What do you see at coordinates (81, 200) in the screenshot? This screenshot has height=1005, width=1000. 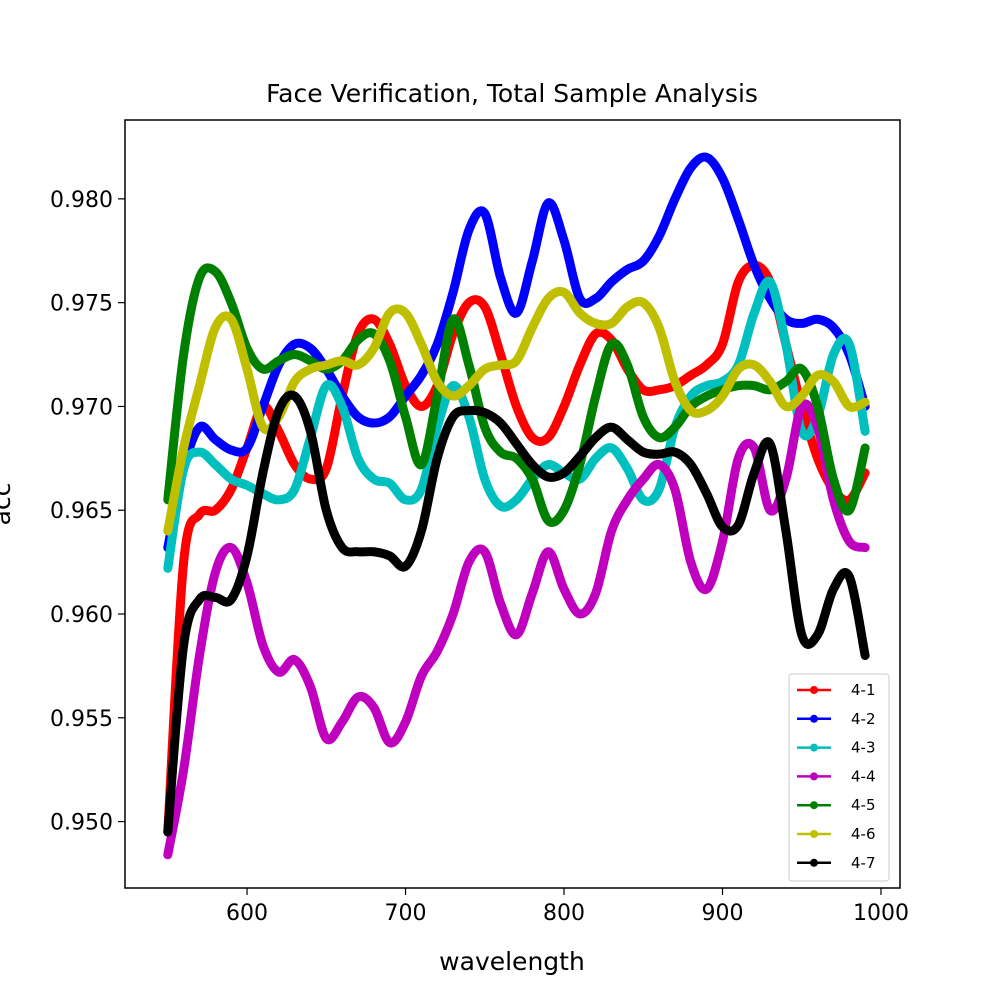 I see `y-tick-label: 0.980` at bounding box center [81, 200].